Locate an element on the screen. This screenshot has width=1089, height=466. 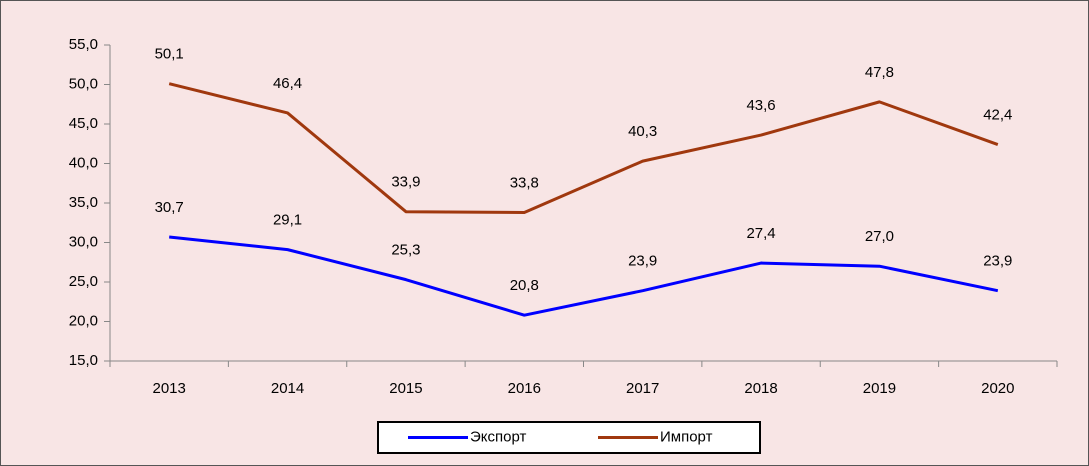
data-label: 27,0 is located at coordinates (879, 236).